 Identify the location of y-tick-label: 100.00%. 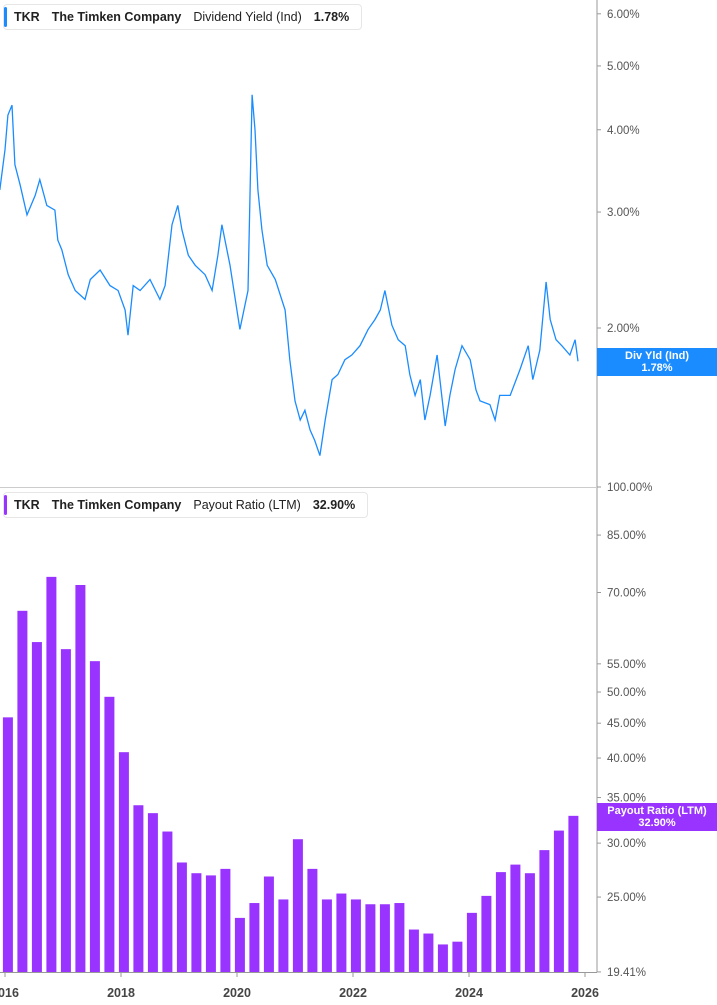
(629, 488).